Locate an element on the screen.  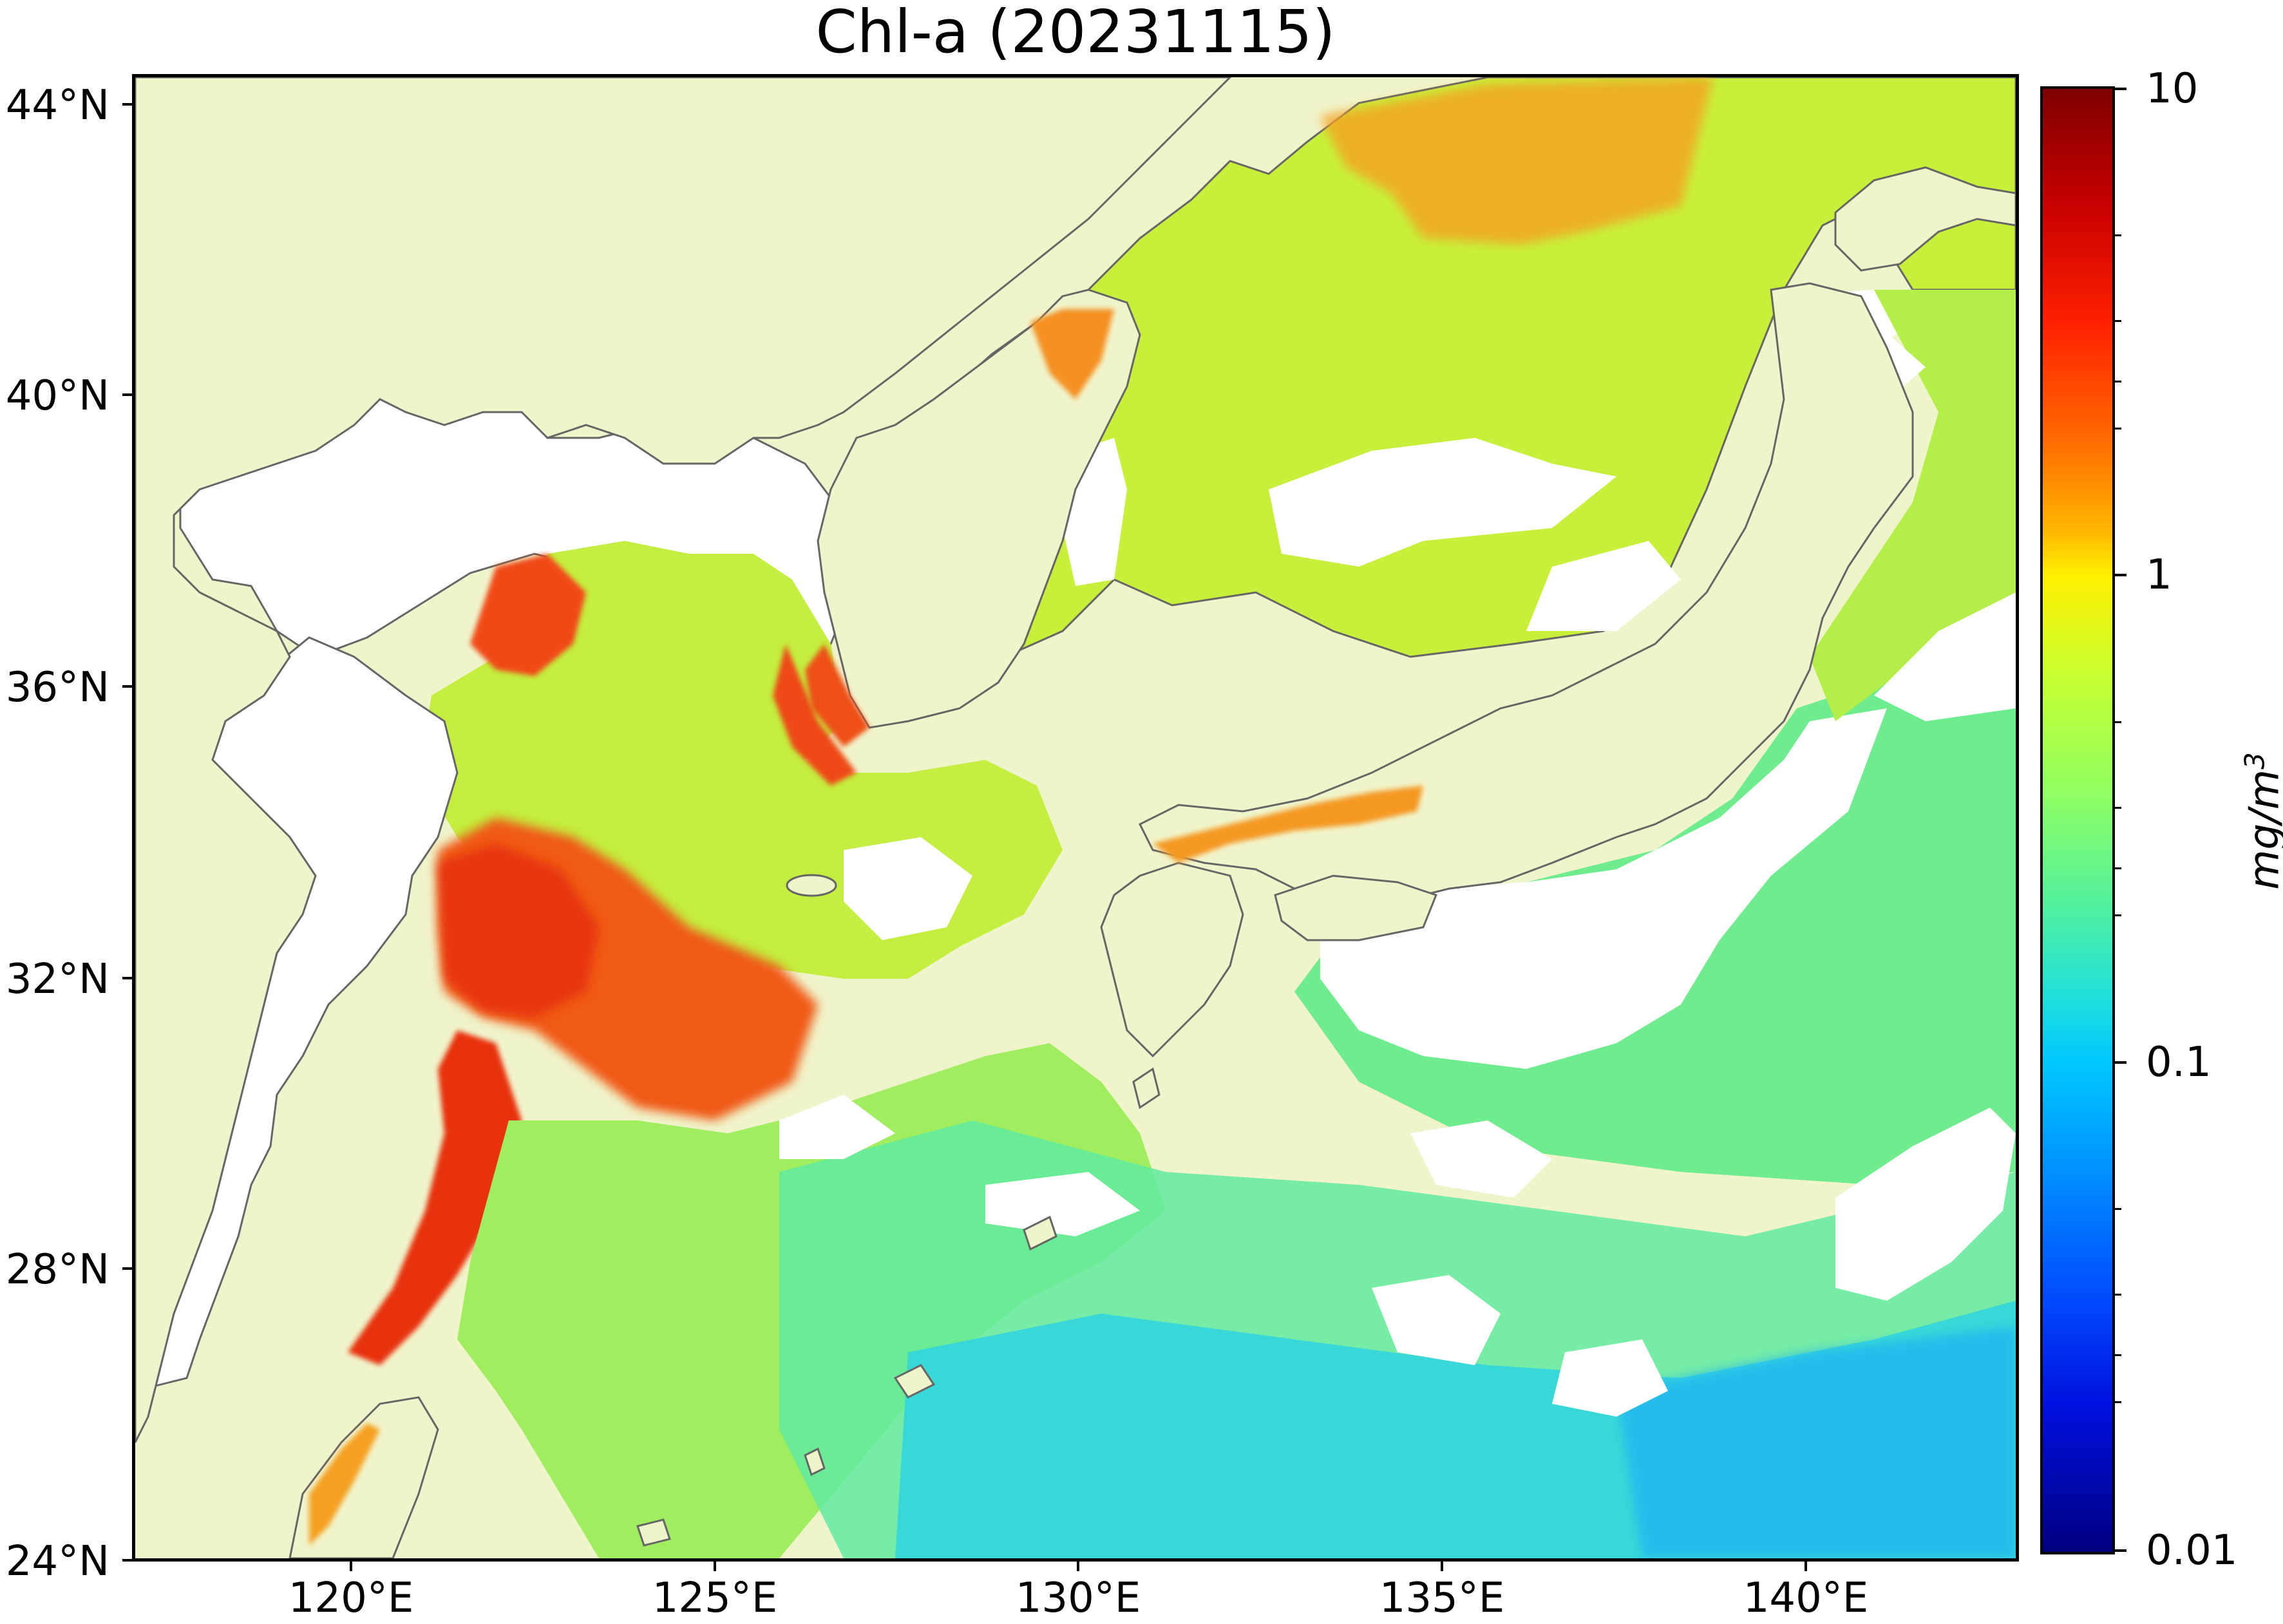
colorbar-label: 10 is located at coordinates (2172, 89).